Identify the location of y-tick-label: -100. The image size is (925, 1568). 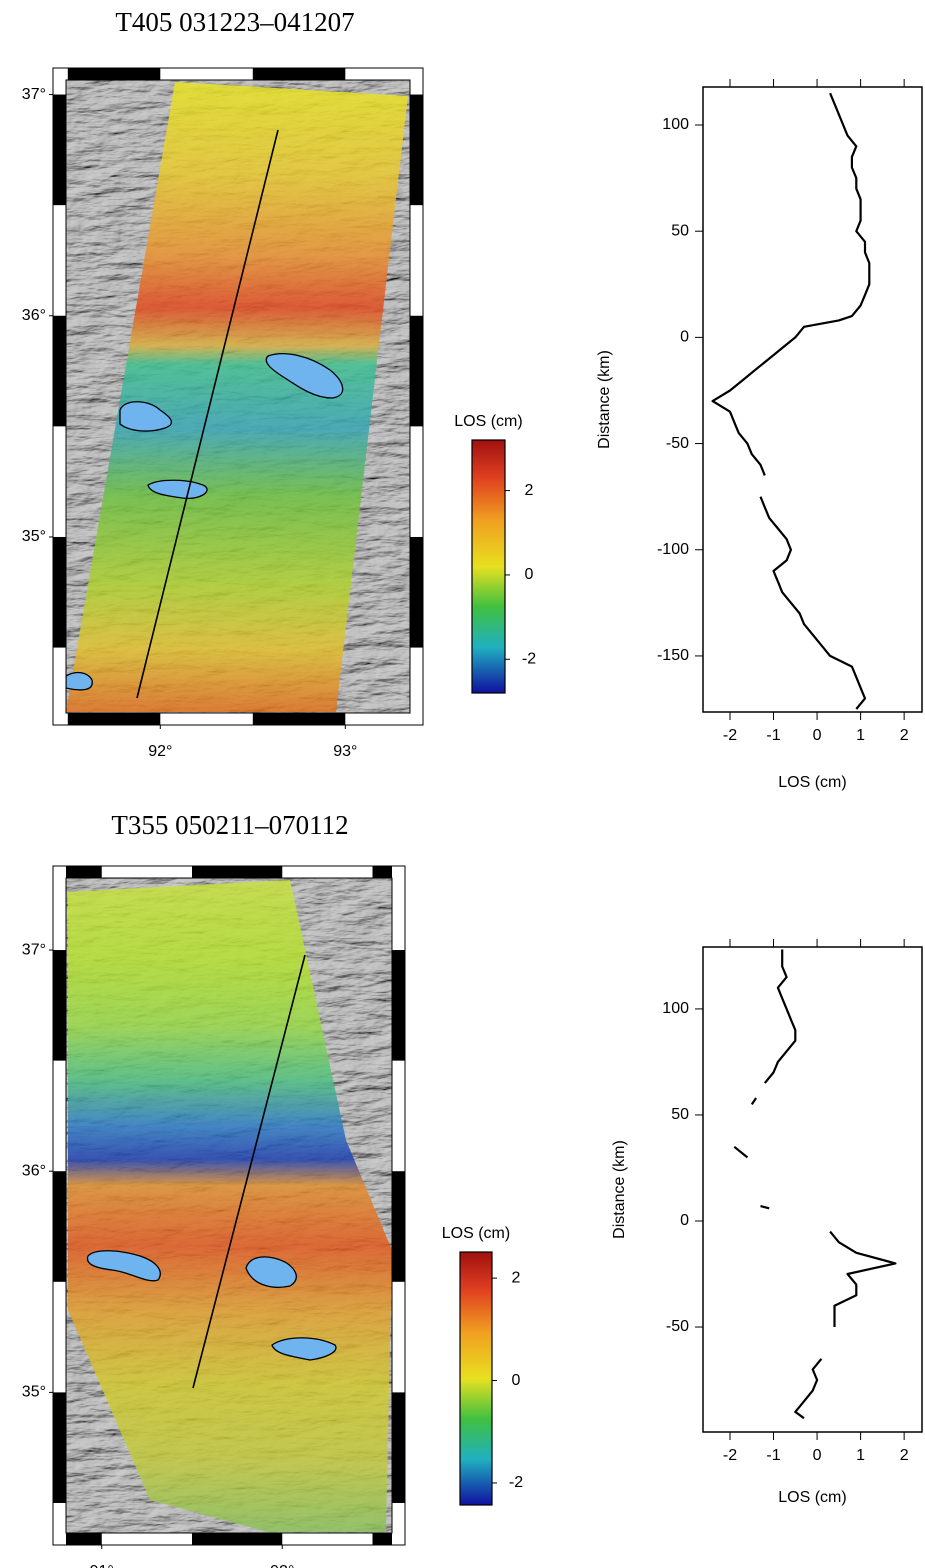
(673, 549).